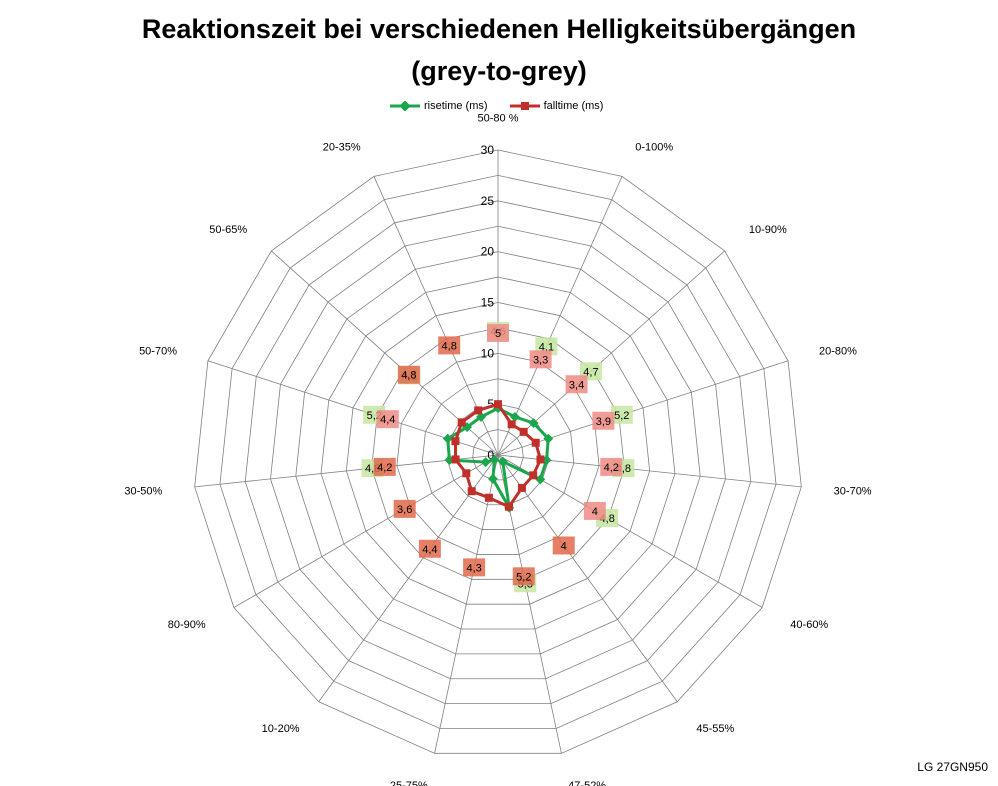 The height and width of the screenshot is (786, 998). I want to click on legend-item-rise: risetime (ms), so click(439, 106).